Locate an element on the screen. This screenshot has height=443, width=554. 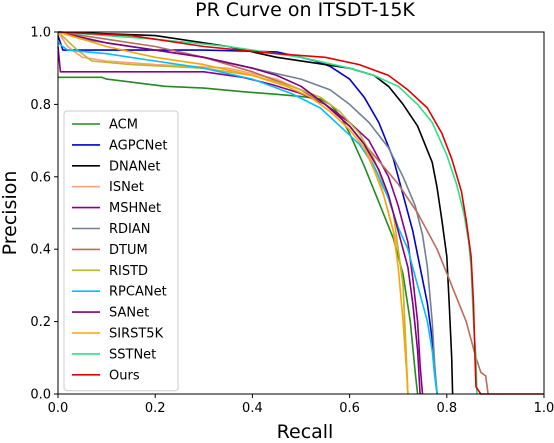
legend-entry: SIRST5K is located at coordinates (118, 334).